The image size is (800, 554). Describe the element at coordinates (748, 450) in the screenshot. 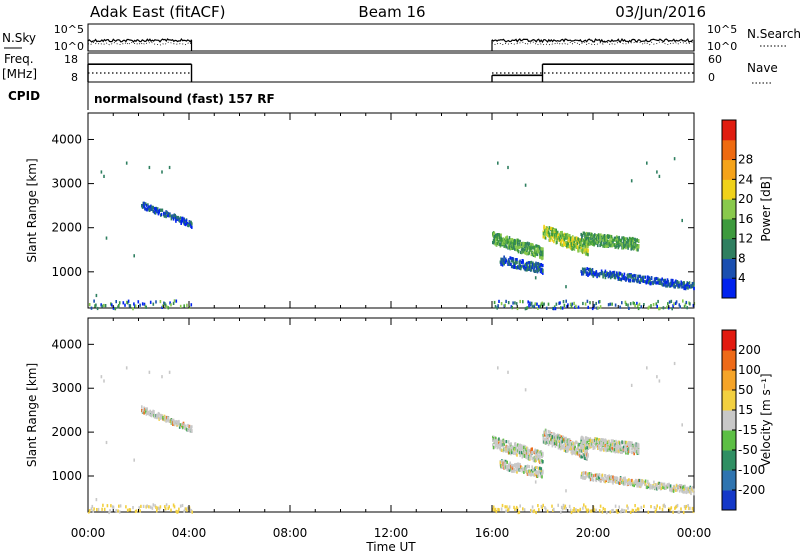

I see `colorbar-tick-label: -50` at that location.